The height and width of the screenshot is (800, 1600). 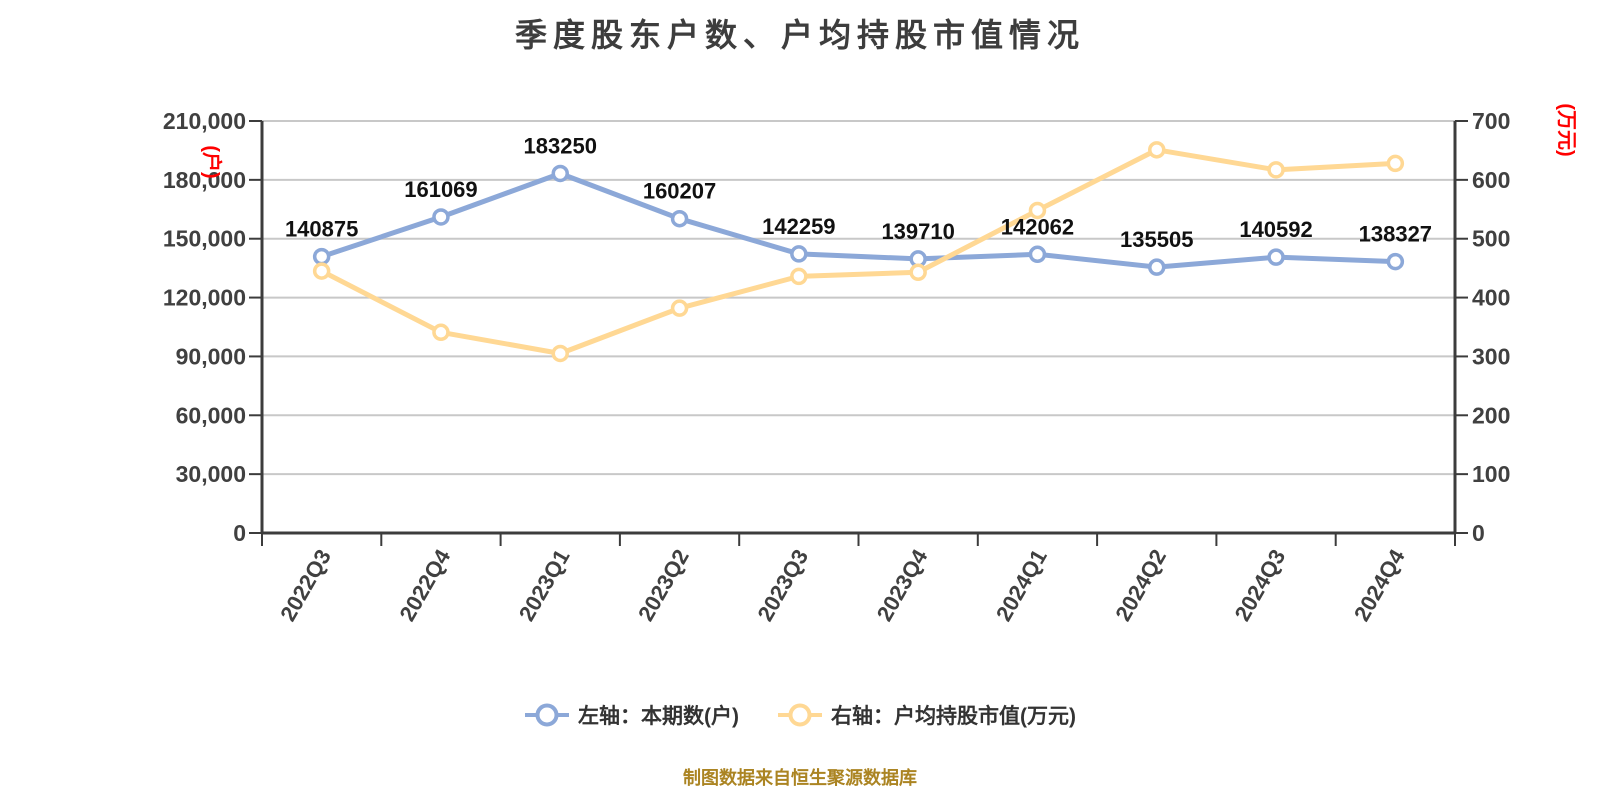 What do you see at coordinates (1037, 226) in the screenshot?
I see `data-point-label: 142062` at bounding box center [1037, 226].